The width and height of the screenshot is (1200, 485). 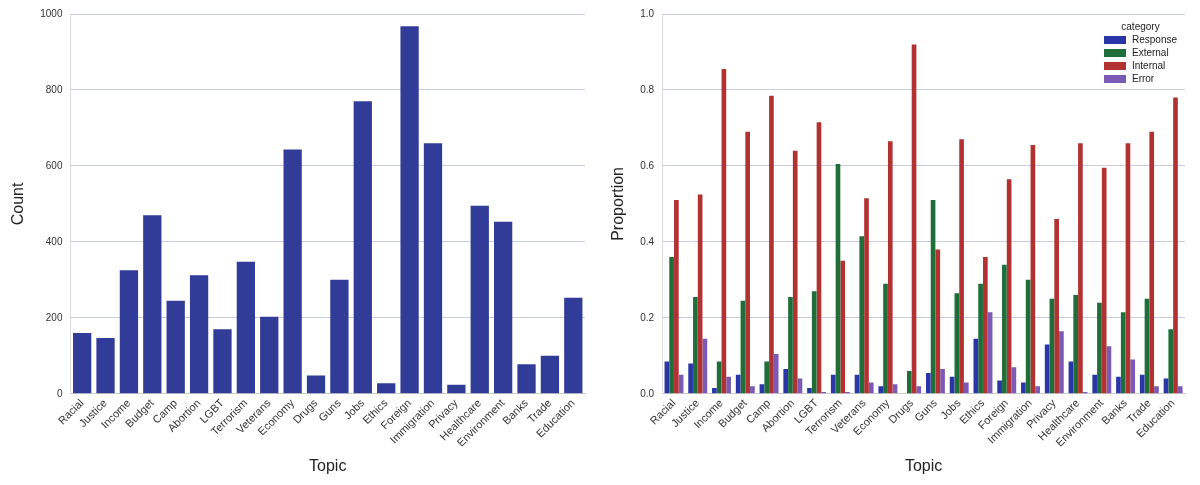 I want to click on y-tick-label: 400, so click(x=54, y=241).